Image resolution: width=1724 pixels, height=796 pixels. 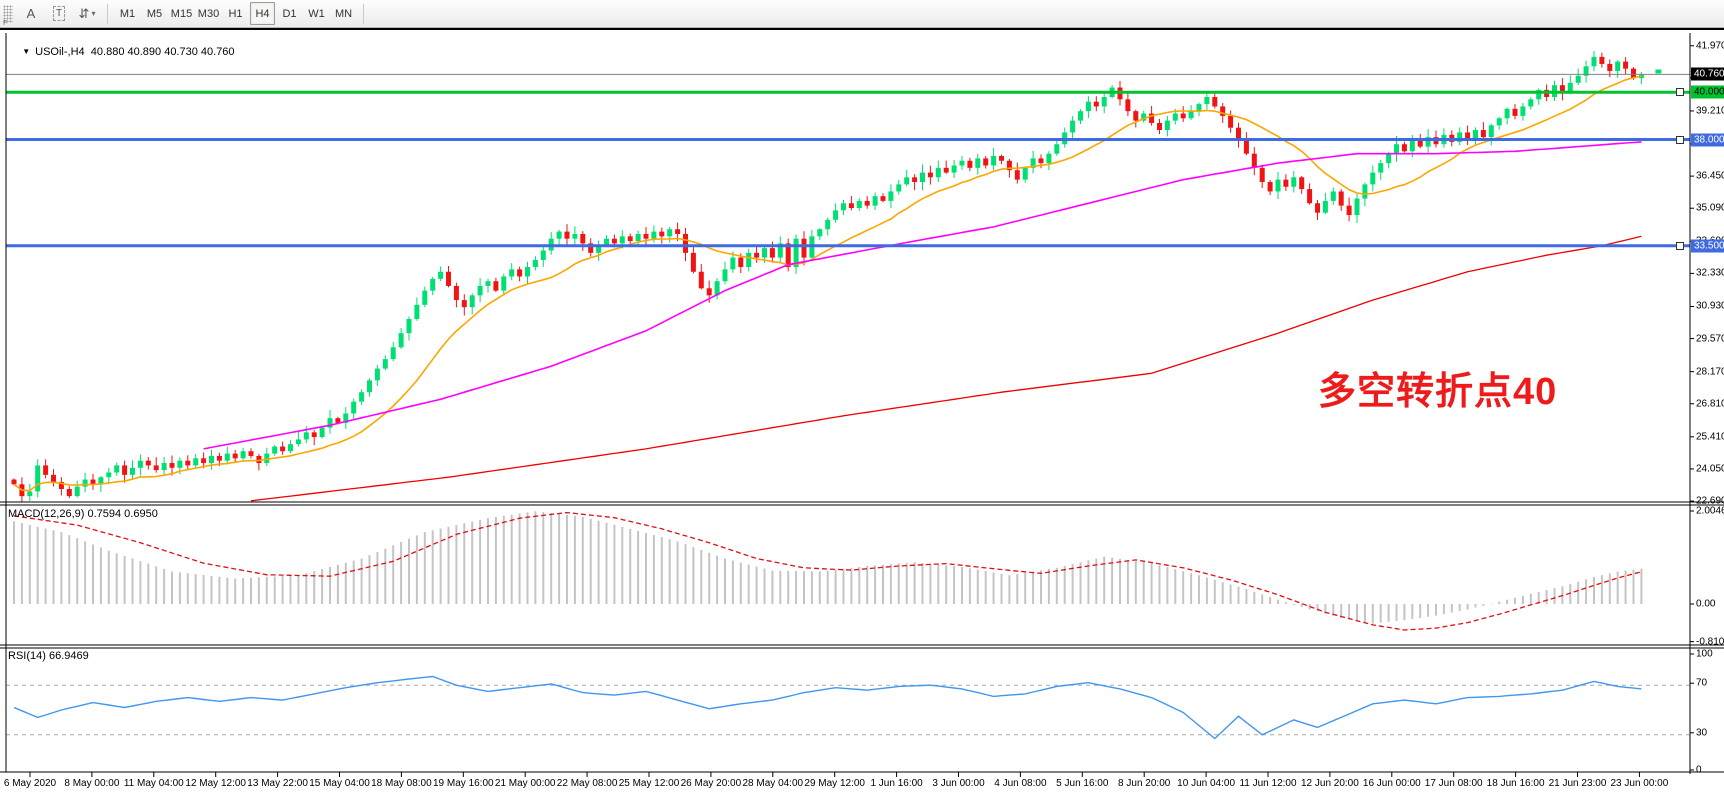 What do you see at coordinates (1699, 770) in the screenshot?
I see `rsi-tick-label: 0` at bounding box center [1699, 770].